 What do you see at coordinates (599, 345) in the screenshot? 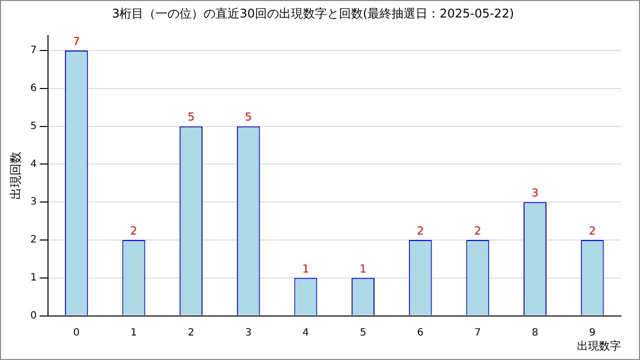
I see `x-axis-title: 出現数字` at bounding box center [599, 345].